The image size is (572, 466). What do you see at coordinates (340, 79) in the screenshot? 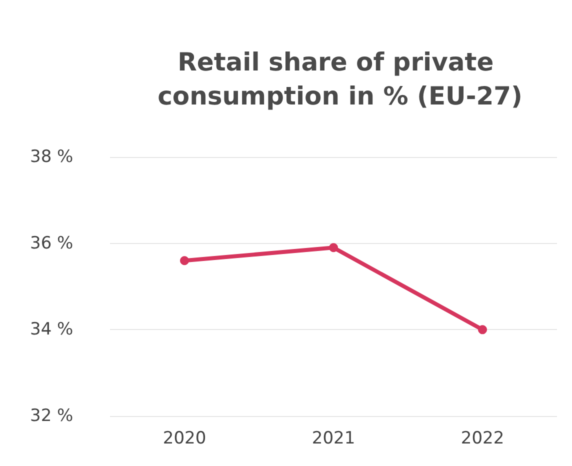
I see `chart-title: Retail share of private consumption in % (EU-27)` at bounding box center [340, 79].